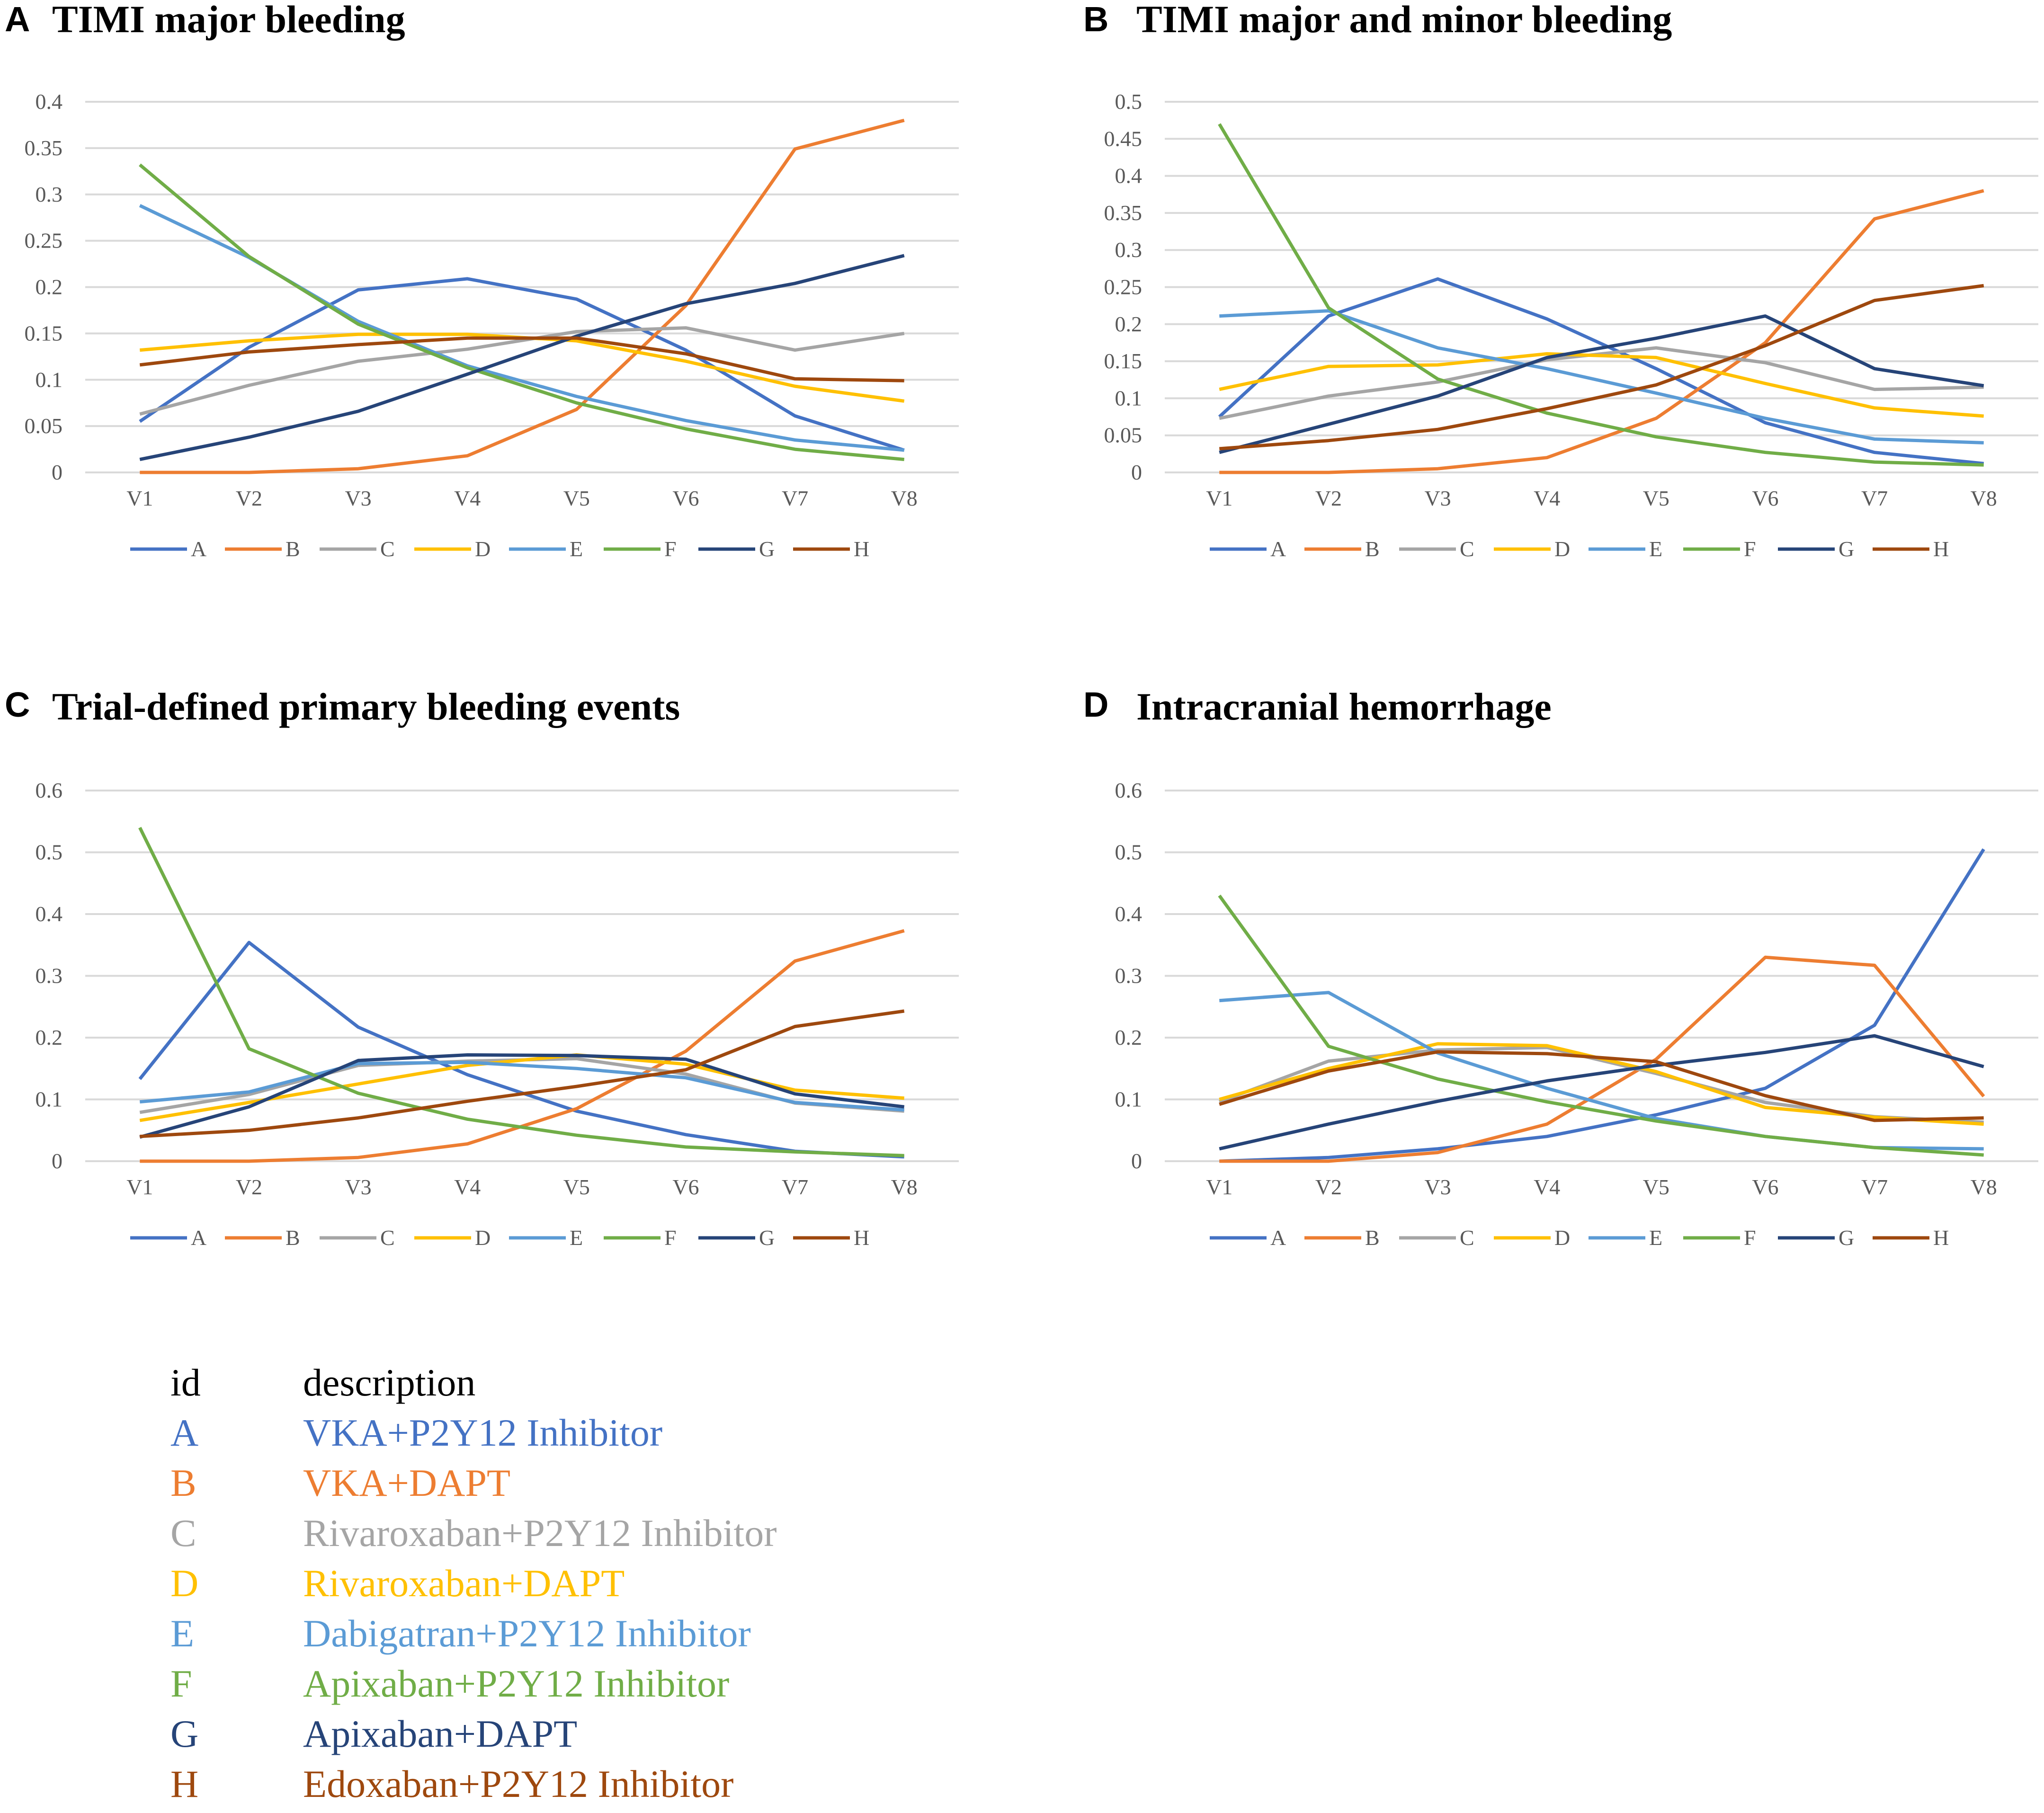 The height and width of the screenshot is (1813, 2044). What do you see at coordinates (518, 1784) in the screenshot?
I see `legend-description: Edoxaban+P2Y12 Inhibitor` at bounding box center [518, 1784].